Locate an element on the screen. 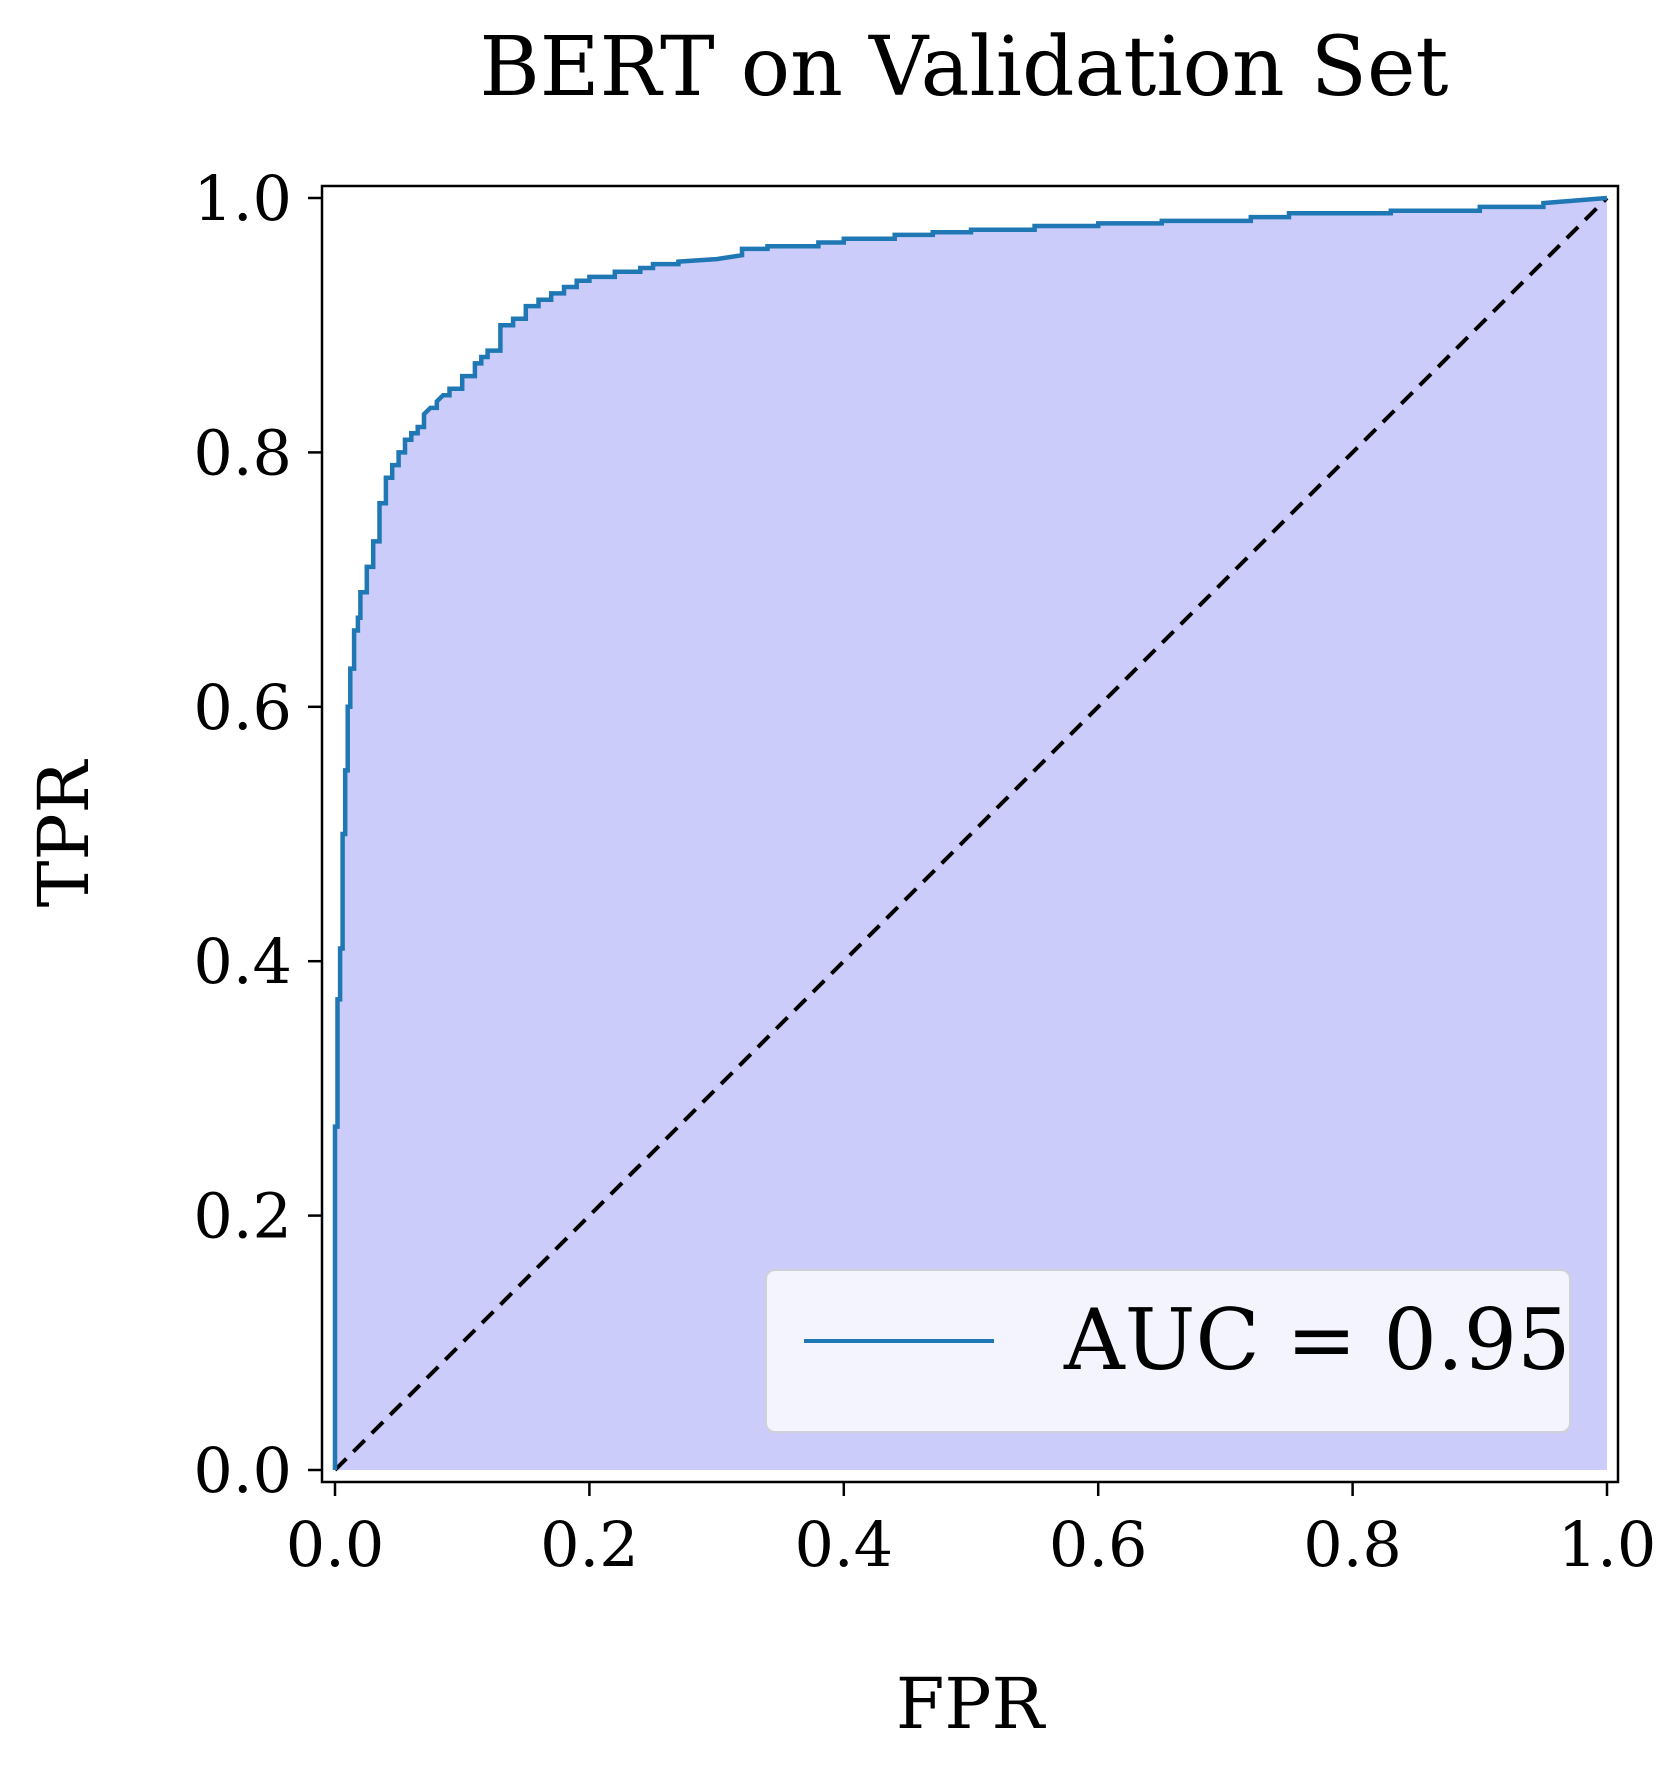  x-tick-label: 1.0 is located at coordinates (1607, 1544).